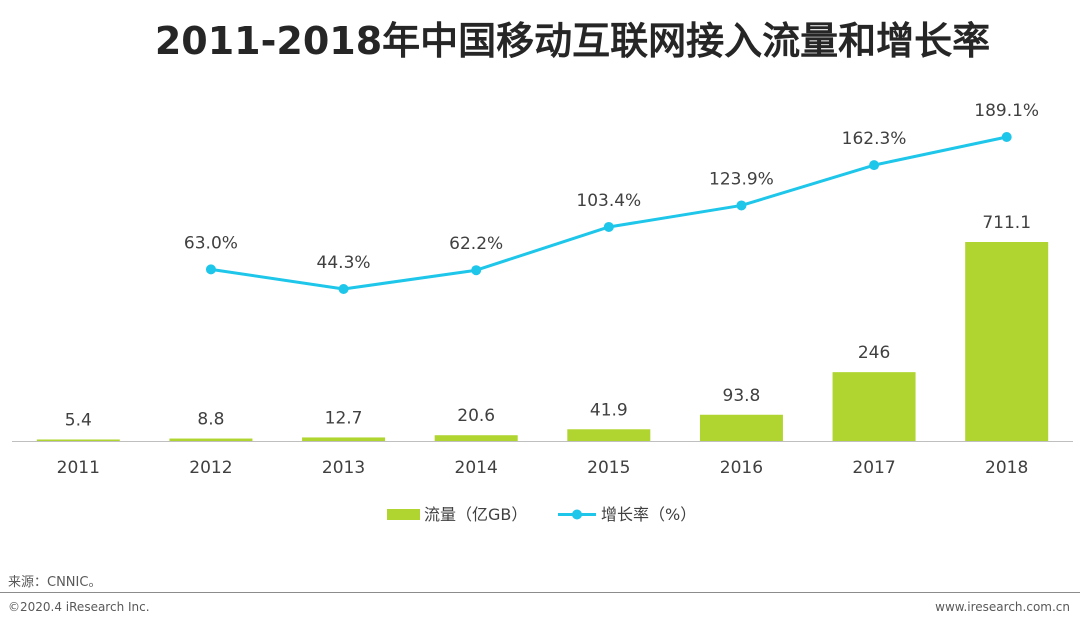  What do you see at coordinates (742, 396) in the screenshot?
I see `bar-label-2016: 93.8` at bounding box center [742, 396].